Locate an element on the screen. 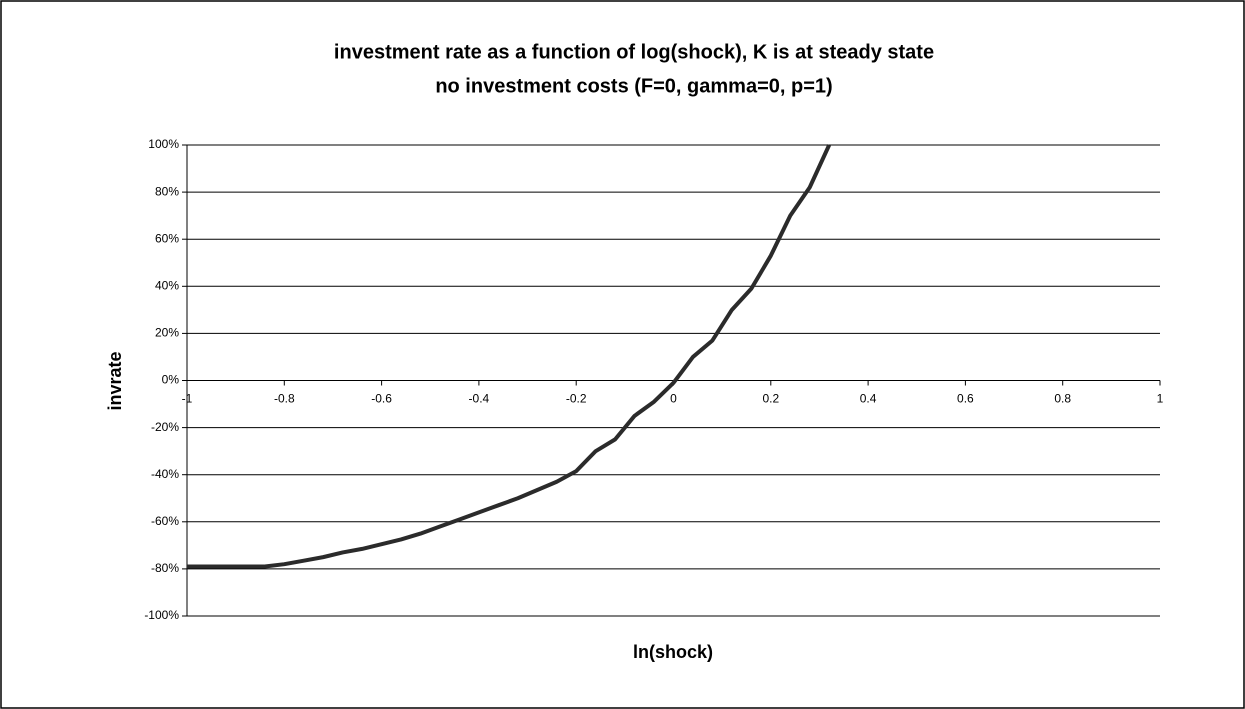 The width and height of the screenshot is (1245, 709). x-tick-label: -0.4 is located at coordinates (479, 399).